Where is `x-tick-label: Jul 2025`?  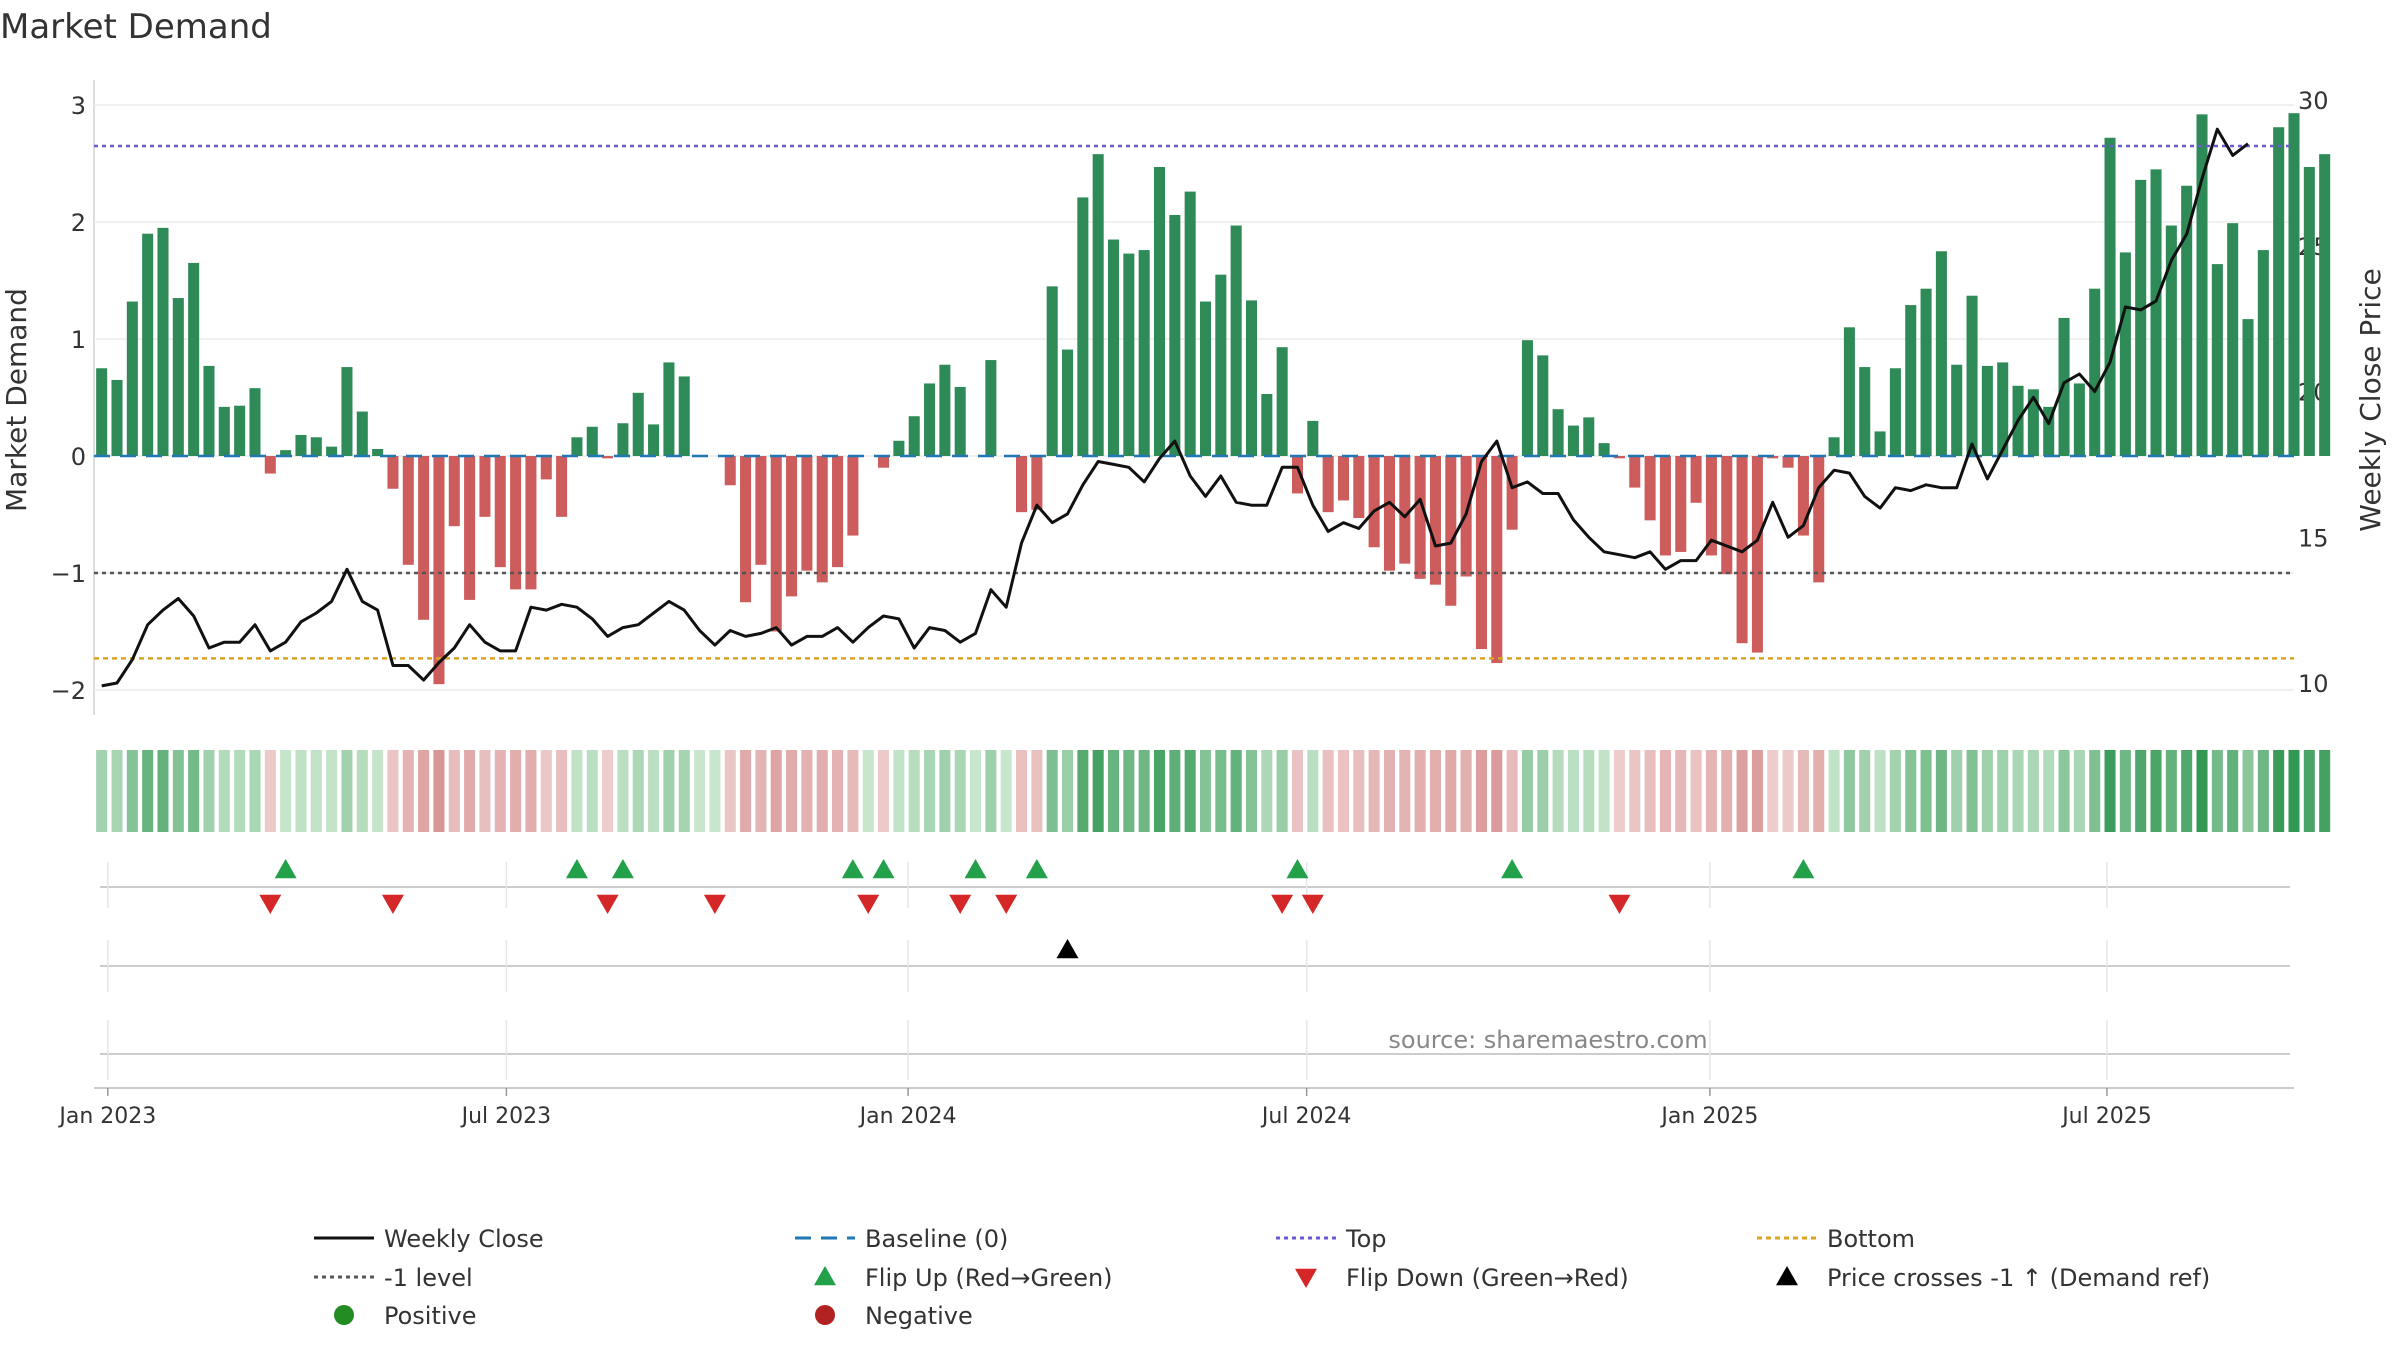 x-tick-label: Jul 2025 is located at coordinates (2106, 1116).